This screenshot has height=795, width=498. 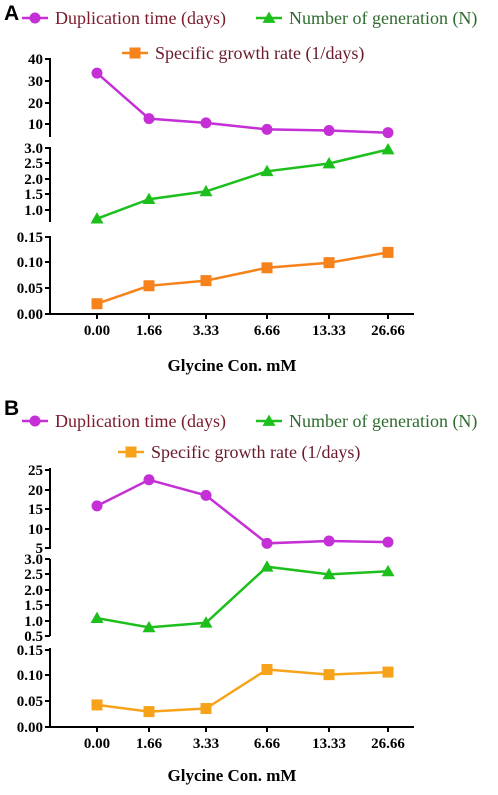 I want to click on y-tick-label: 1.0, so click(x=33, y=211).